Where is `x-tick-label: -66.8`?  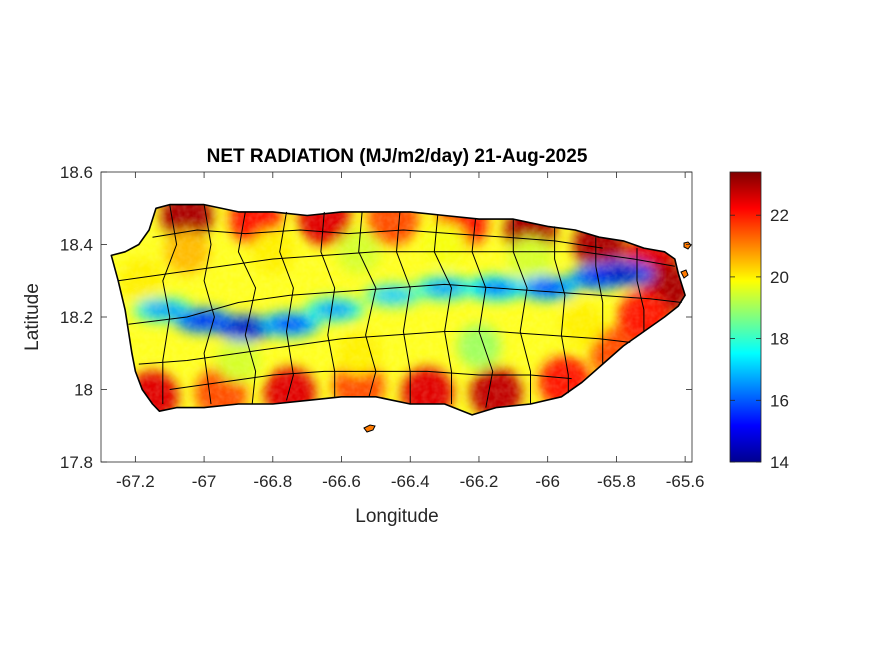 x-tick-label: -66.8 is located at coordinates (272, 481).